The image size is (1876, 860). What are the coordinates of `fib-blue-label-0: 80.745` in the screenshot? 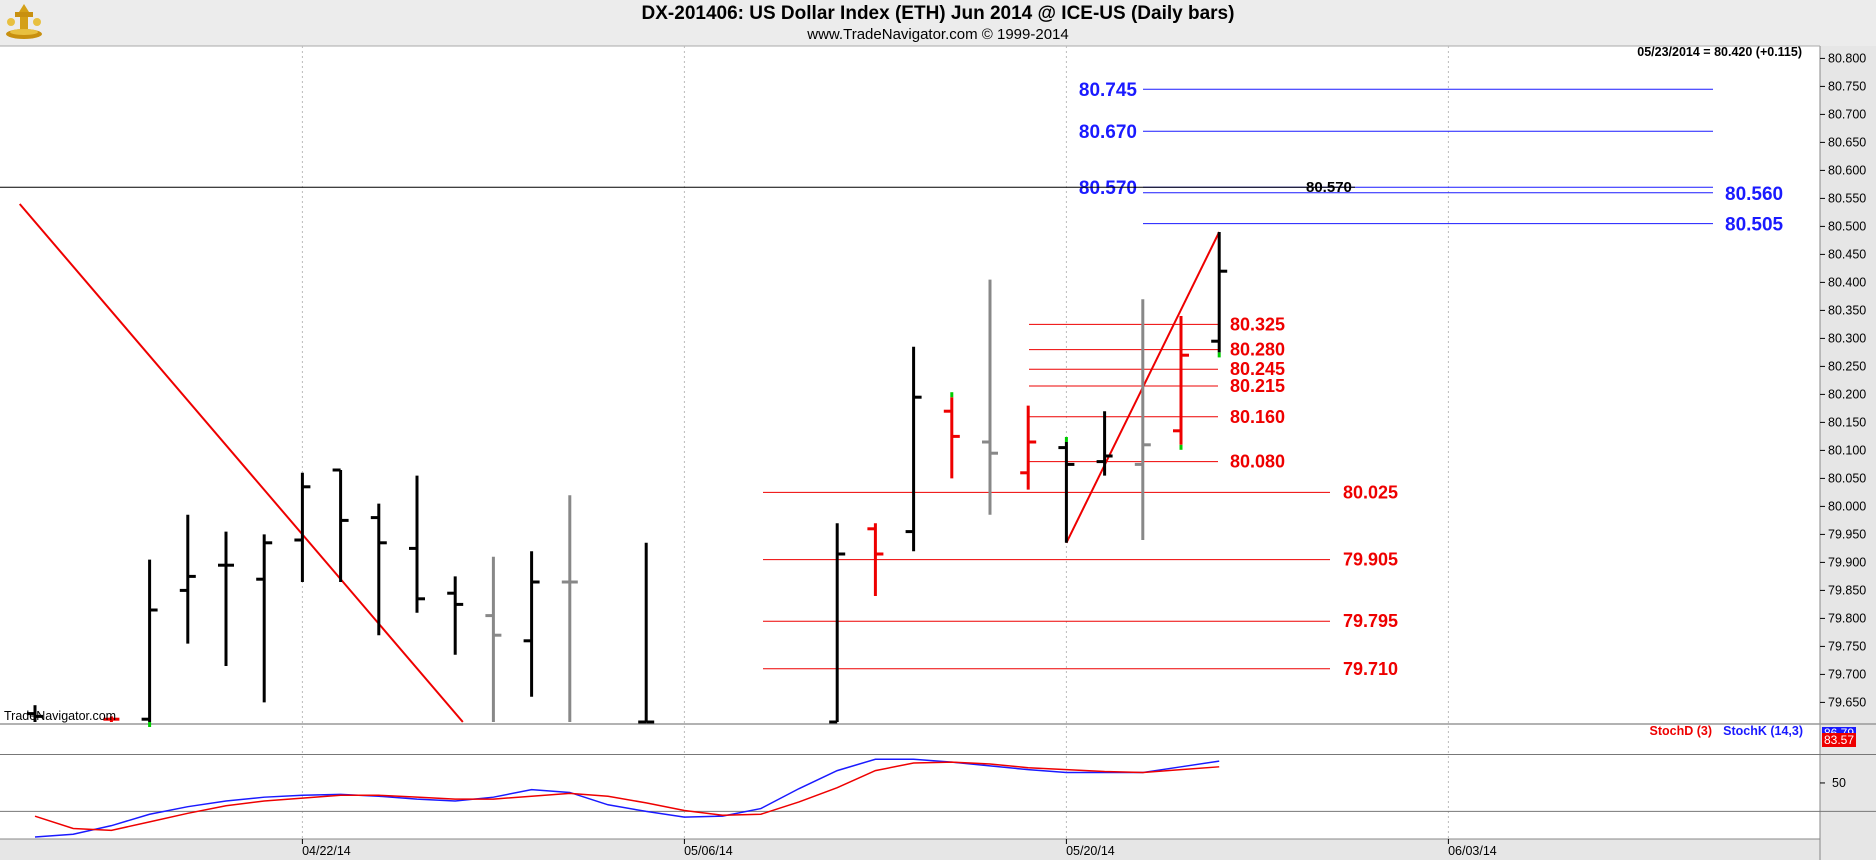 It's located at (1108, 90).